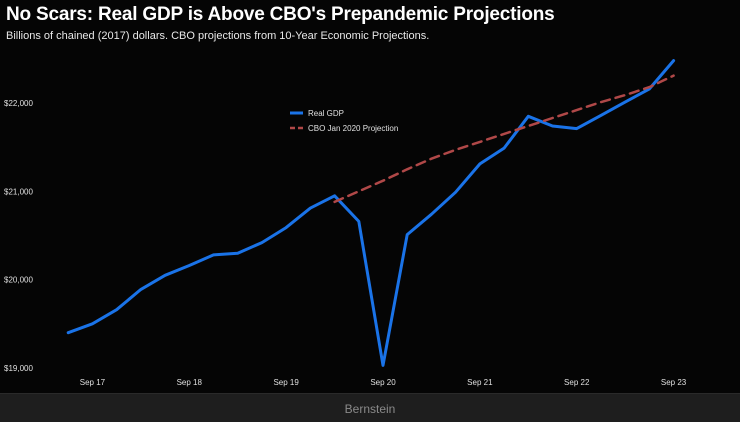 This screenshot has width=740, height=422. I want to click on caption-bar: Bernstein, so click(370, 407).